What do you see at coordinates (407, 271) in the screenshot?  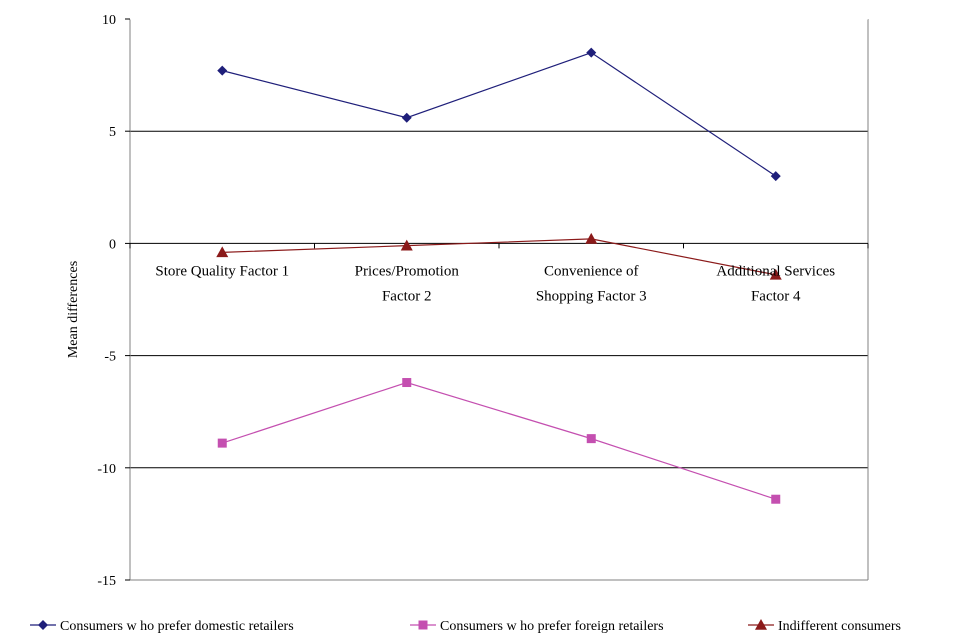 I see `x-tick-label: Prices/Promotion` at bounding box center [407, 271].